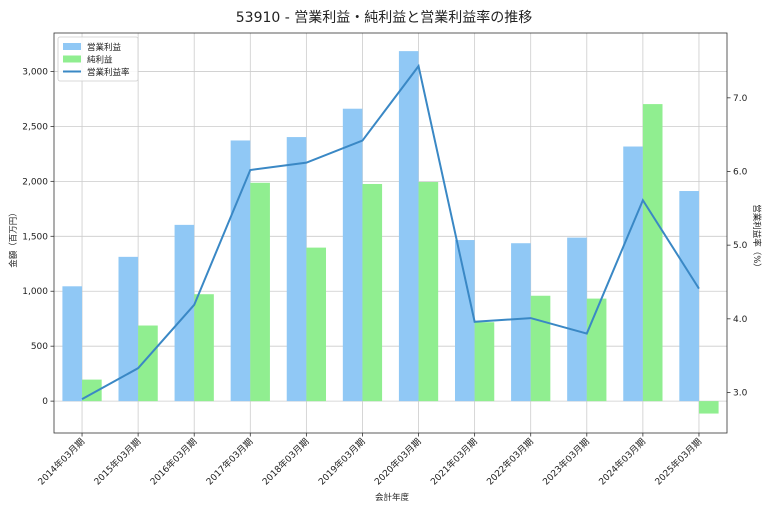  I want to click on y-tick-label: 2,000, so click(35, 182).